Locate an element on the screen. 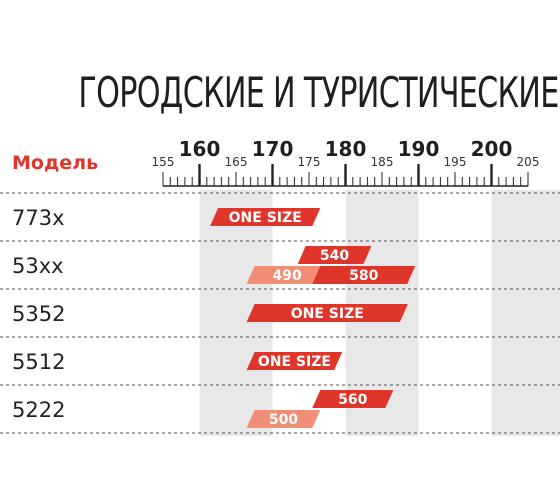 The image size is (560, 504). x-tick-label-minor: 205 is located at coordinates (528, 162).